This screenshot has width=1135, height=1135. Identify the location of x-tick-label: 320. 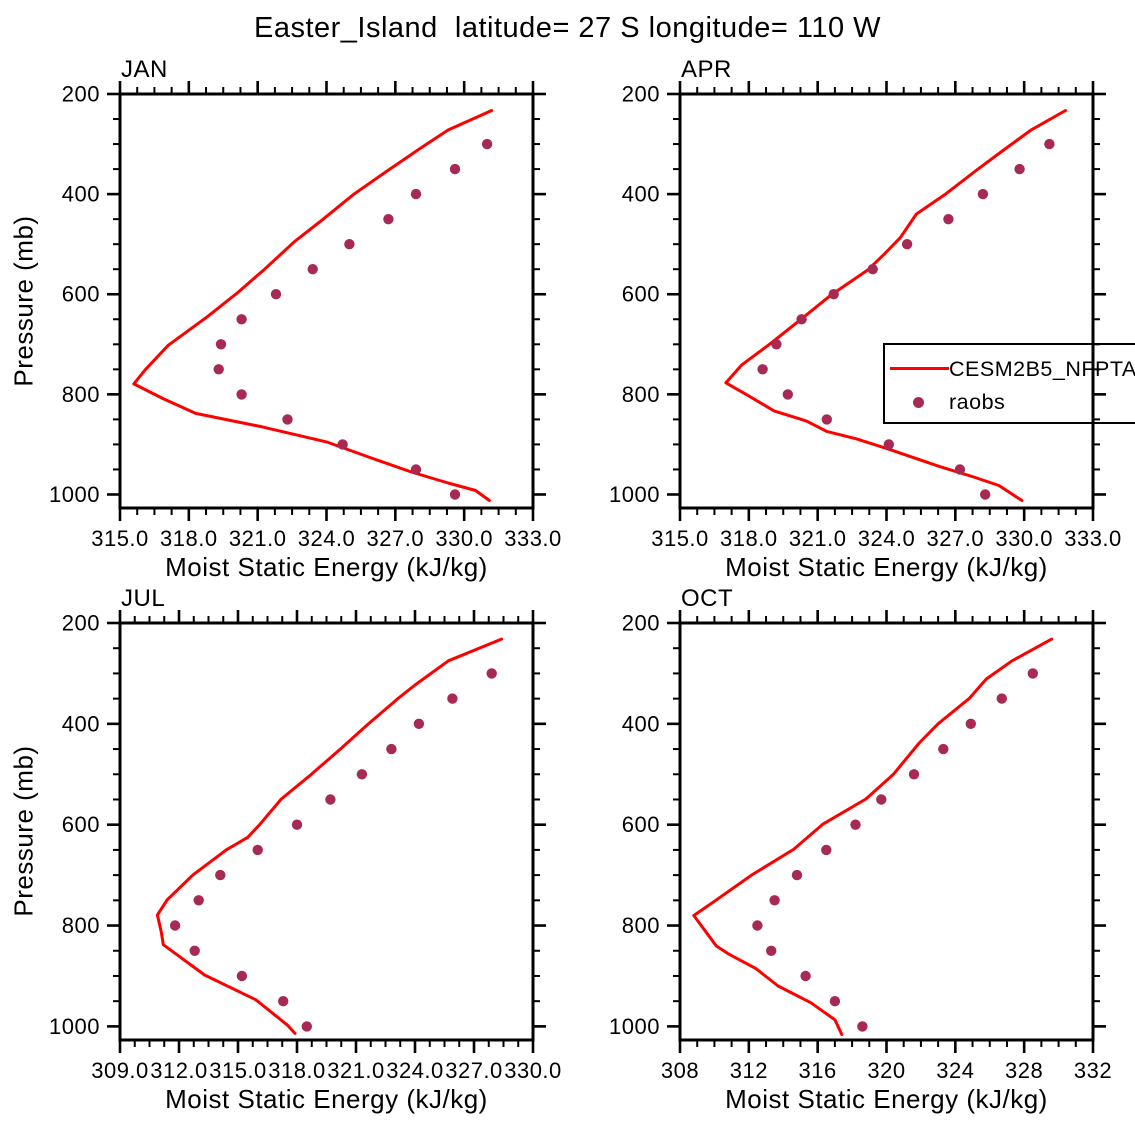
(886, 1070).